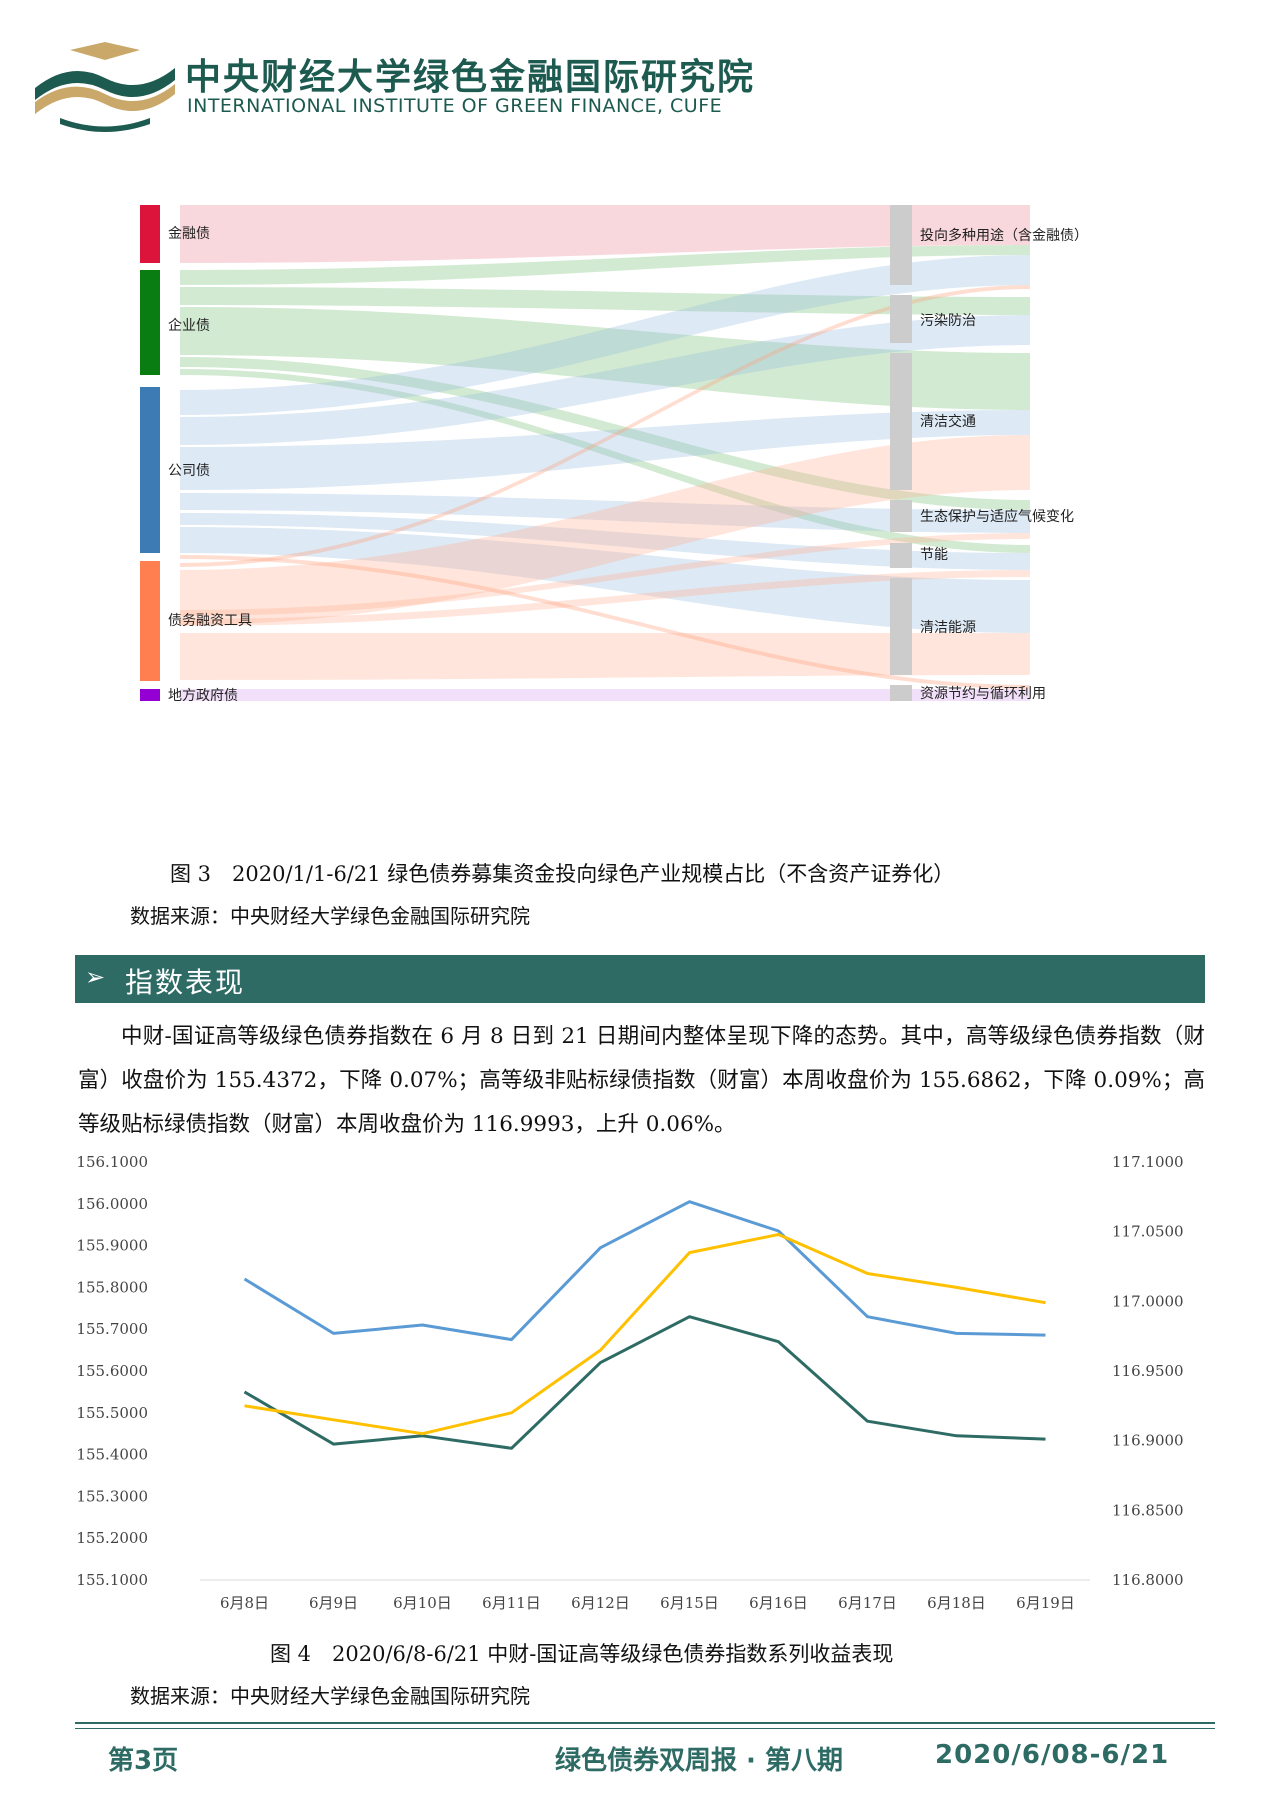 This screenshot has width=1280, height=1810. What do you see at coordinates (1052, 1755) in the screenshot?
I see `report-date-range: 2020/6/08-6/21` at bounding box center [1052, 1755].